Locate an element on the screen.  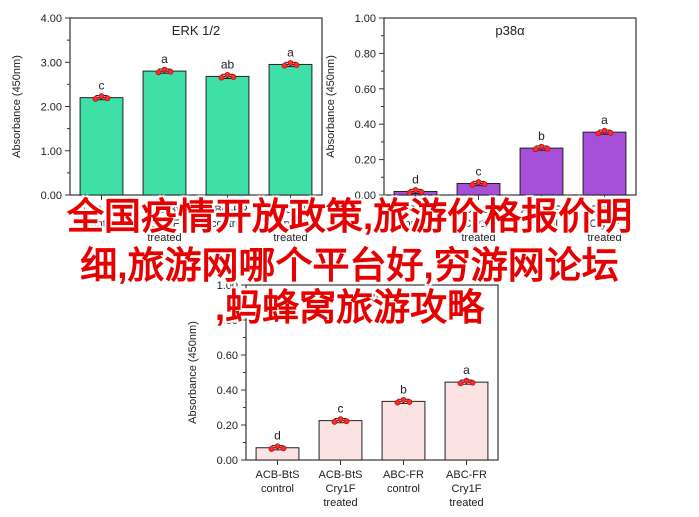
significance-label: d is located at coordinates (277, 436).